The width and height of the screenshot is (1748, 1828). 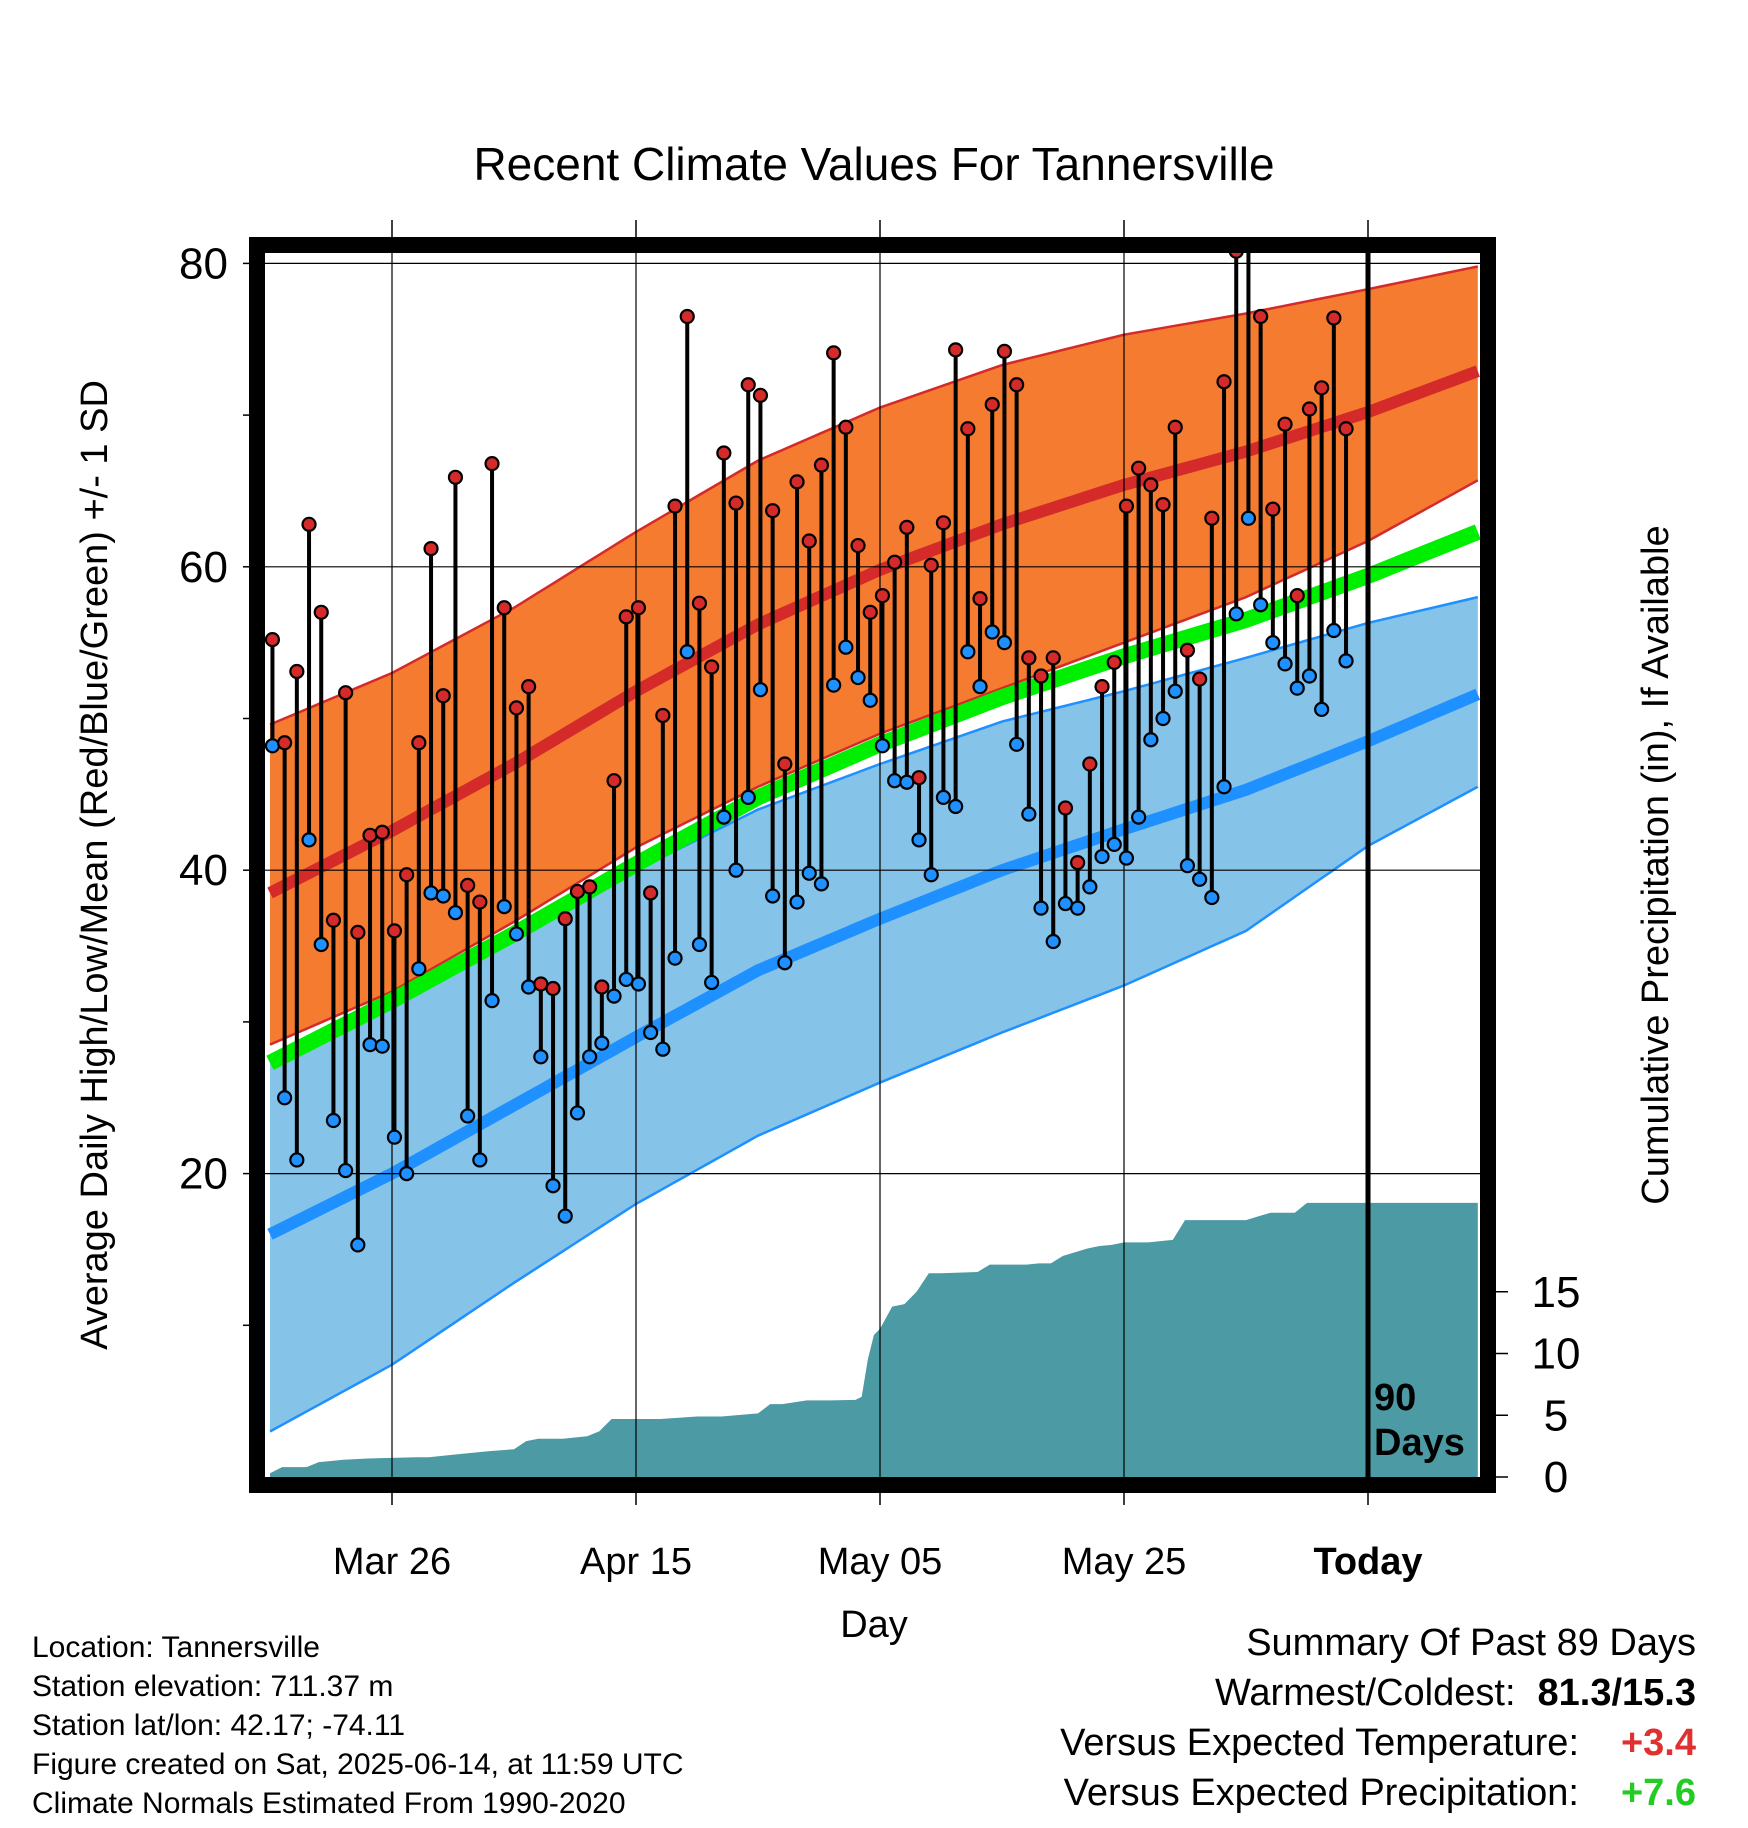 What do you see at coordinates (1556, 1477) in the screenshot?
I see `y2-tick-label: 0` at bounding box center [1556, 1477].